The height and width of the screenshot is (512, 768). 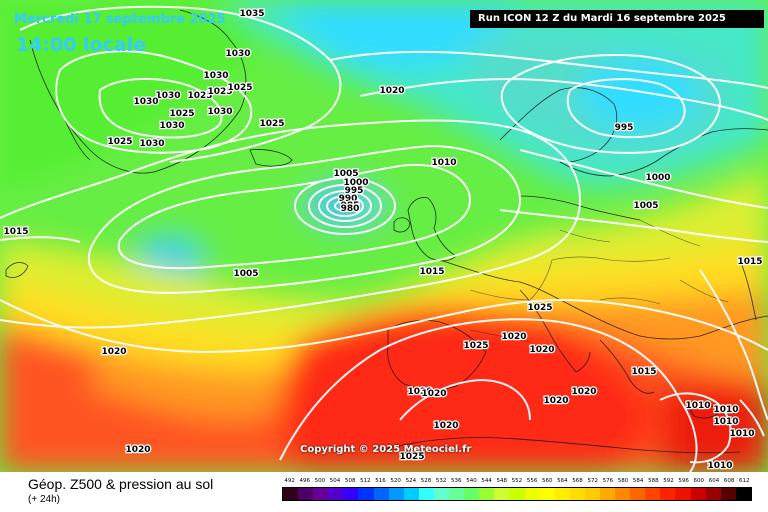 I want to click on scale-label: 516, so click(x=380, y=481).